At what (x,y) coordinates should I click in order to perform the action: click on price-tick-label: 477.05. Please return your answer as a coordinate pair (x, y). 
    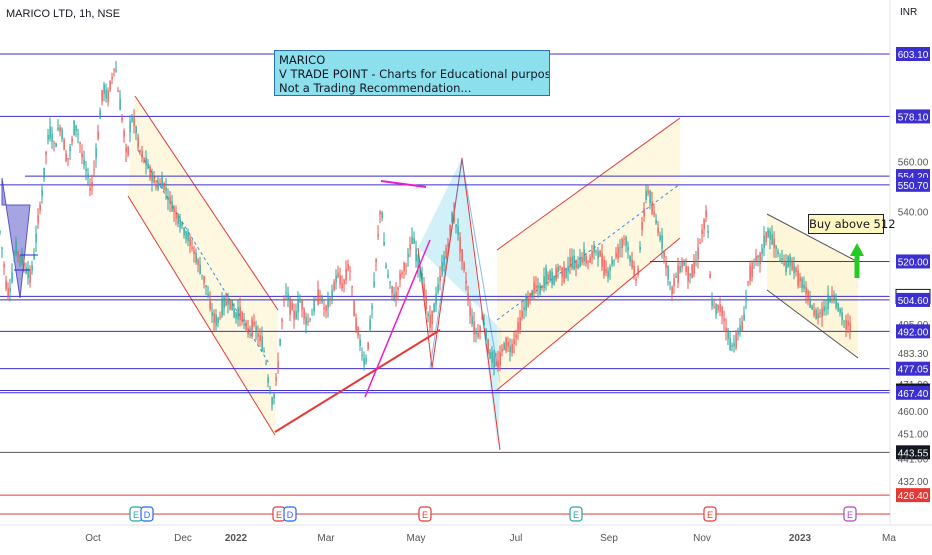
    Looking at the image, I should click on (913, 370).